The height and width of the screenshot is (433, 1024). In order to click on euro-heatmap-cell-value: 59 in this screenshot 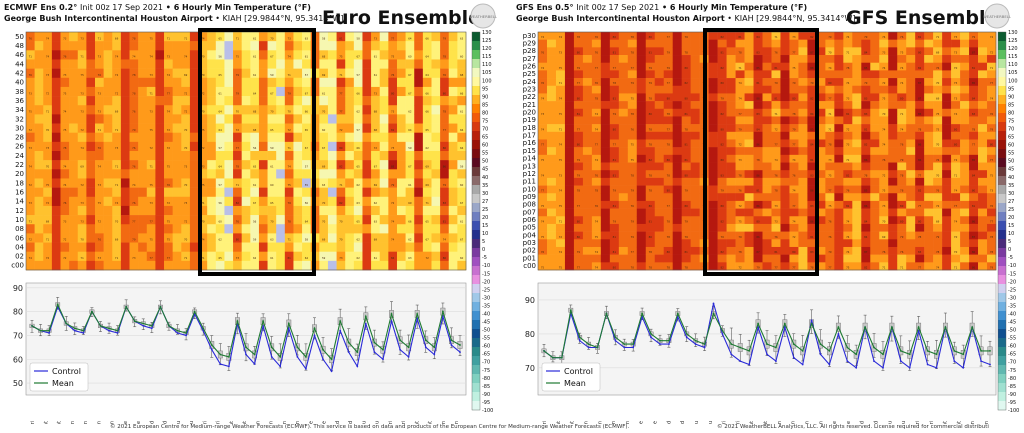, I will do `click(272, 75)`.